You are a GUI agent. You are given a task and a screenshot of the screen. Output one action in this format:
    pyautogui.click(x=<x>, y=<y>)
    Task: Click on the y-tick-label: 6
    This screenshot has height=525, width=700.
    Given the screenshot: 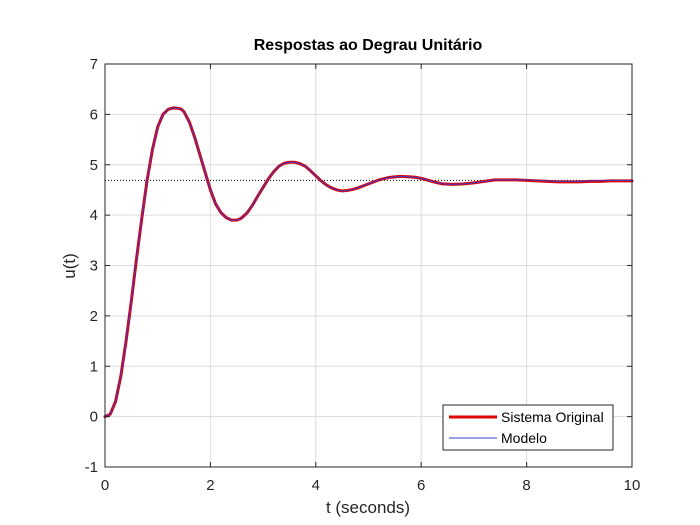 What is the action you would take?
    pyautogui.click(x=94, y=114)
    